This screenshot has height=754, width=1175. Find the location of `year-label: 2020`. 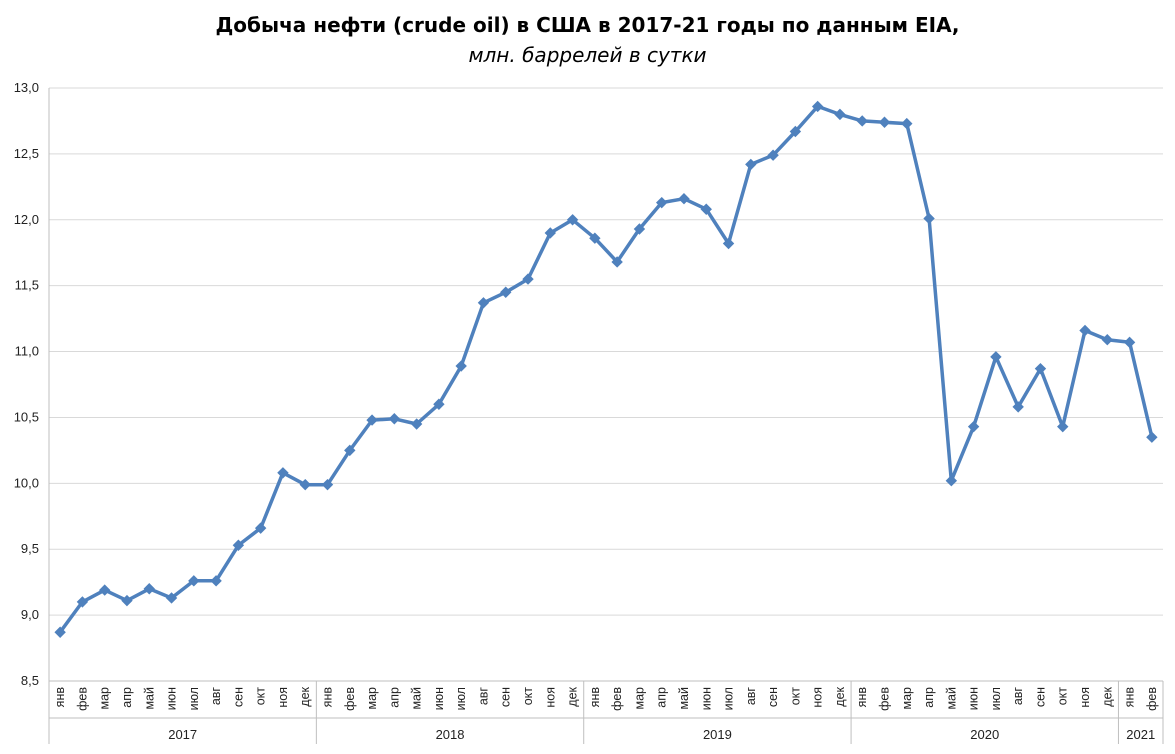

year-label: 2020 is located at coordinates (984, 734).